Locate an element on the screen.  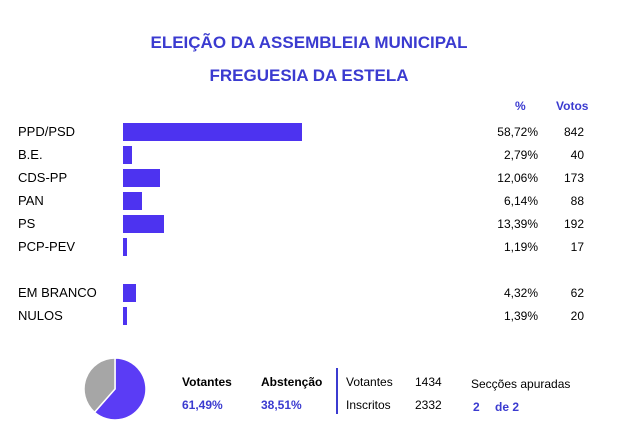
pct-pan: 6,14% is located at coordinates (520, 201).